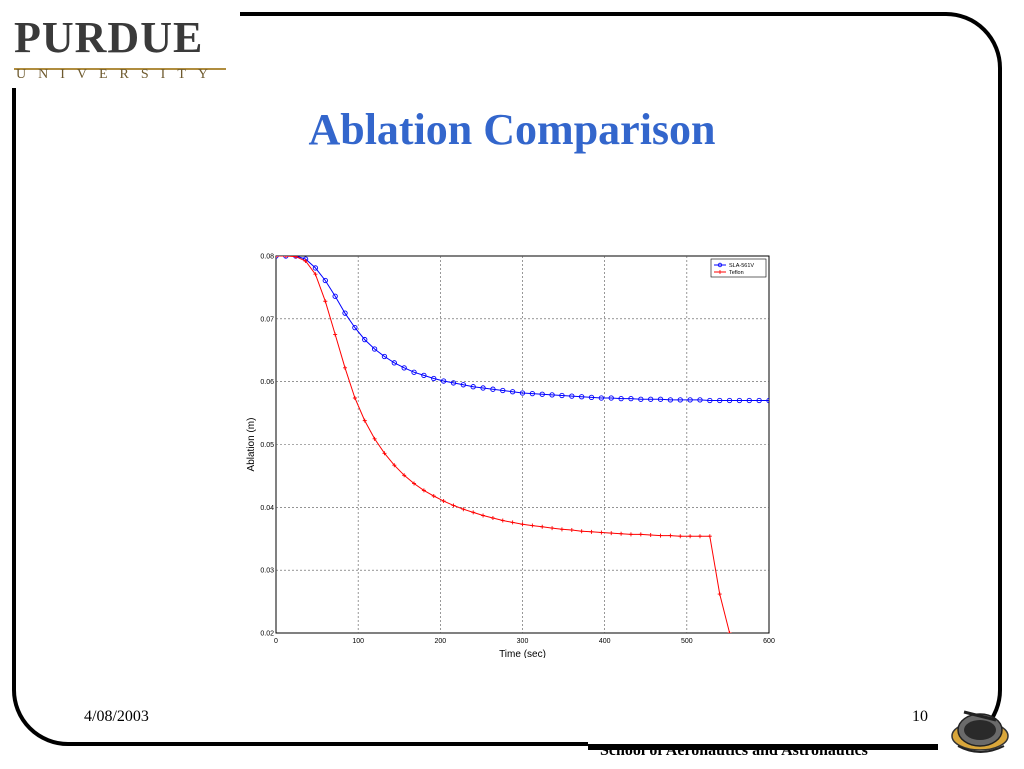 The image size is (1024, 769). I want to click on y-tick-label: 0.08, so click(267, 257).